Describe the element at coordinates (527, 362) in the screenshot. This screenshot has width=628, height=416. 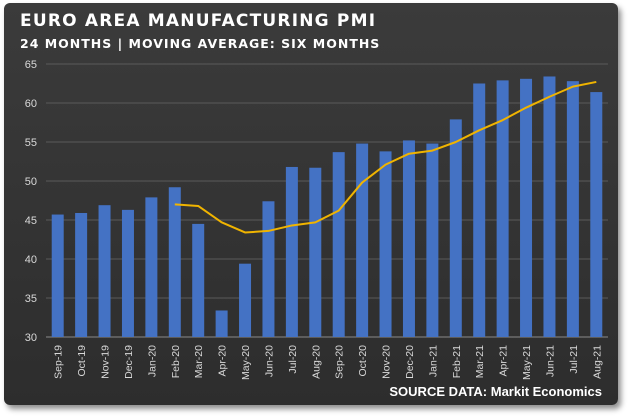
I see `x-tick-label: May-21` at that location.